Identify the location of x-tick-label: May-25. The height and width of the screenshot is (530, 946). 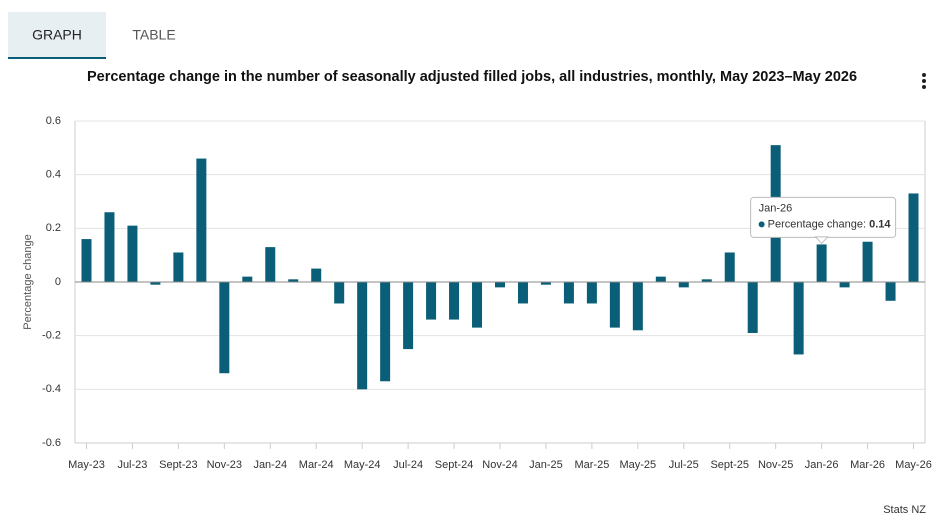
(637, 465).